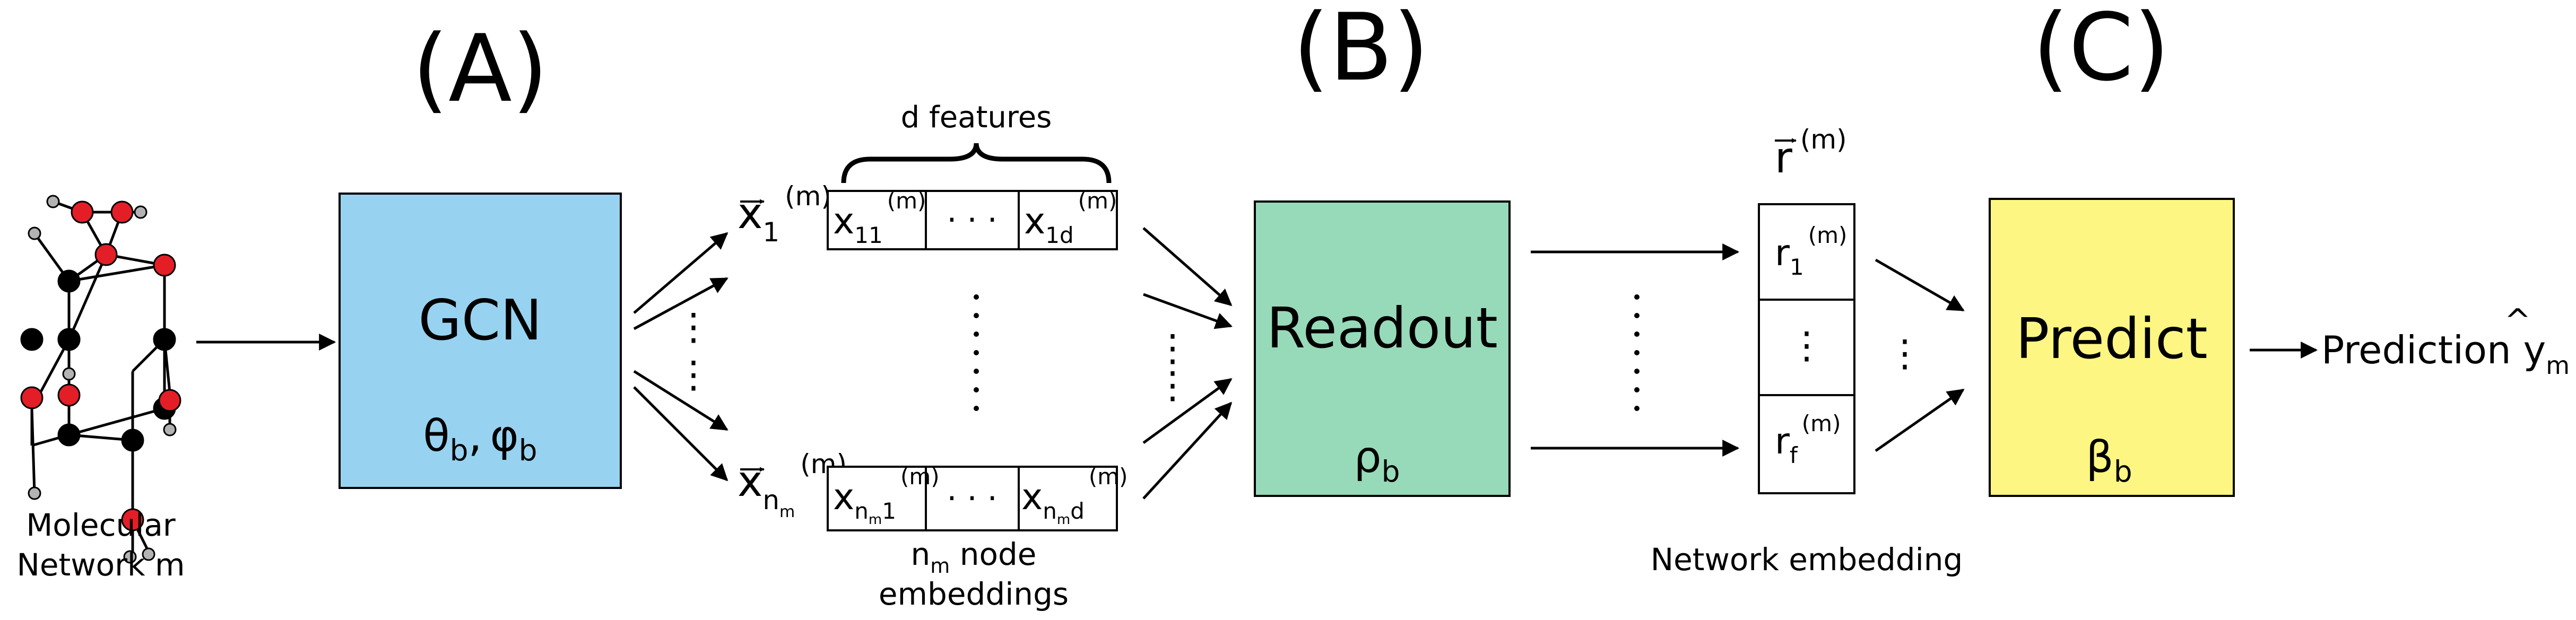 This screenshot has width=2576, height=620. What do you see at coordinates (2112, 339) in the screenshot?
I see `predict-title: Predict` at bounding box center [2112, 339].